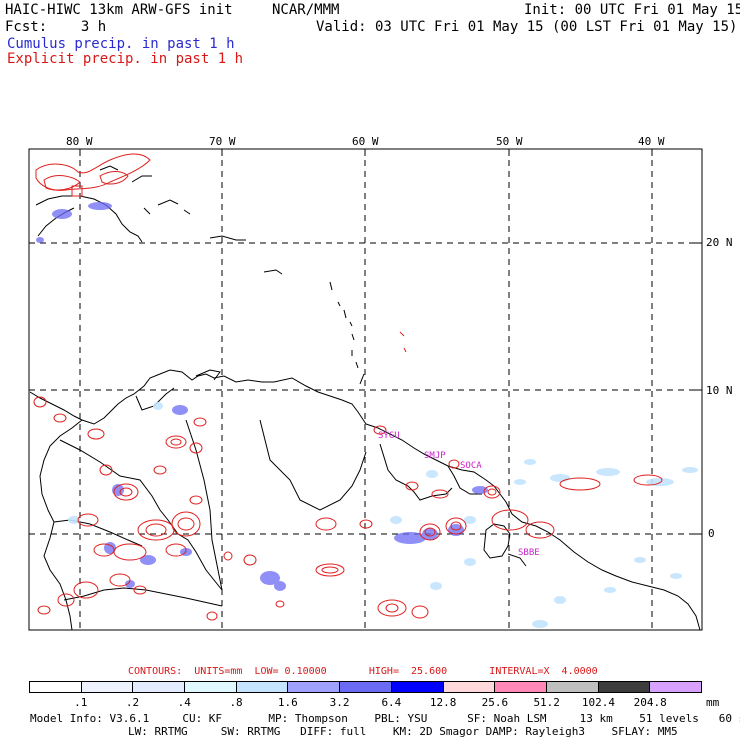 The image size is (740, 740). I want to click on station-label: SBBE, so click(529, 553).